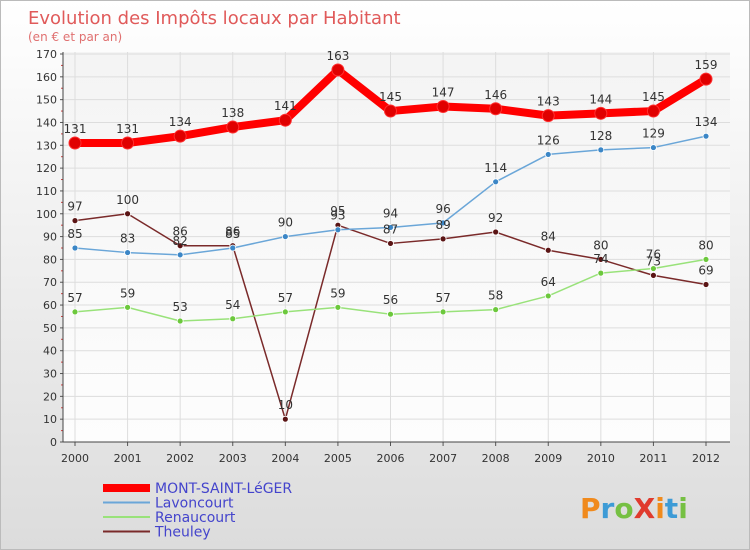 The image size is (750, 550). What do you see at coordinates (548, 102) in the screenshot?
I see `data-label: 143` at bounding box center [548, 102].